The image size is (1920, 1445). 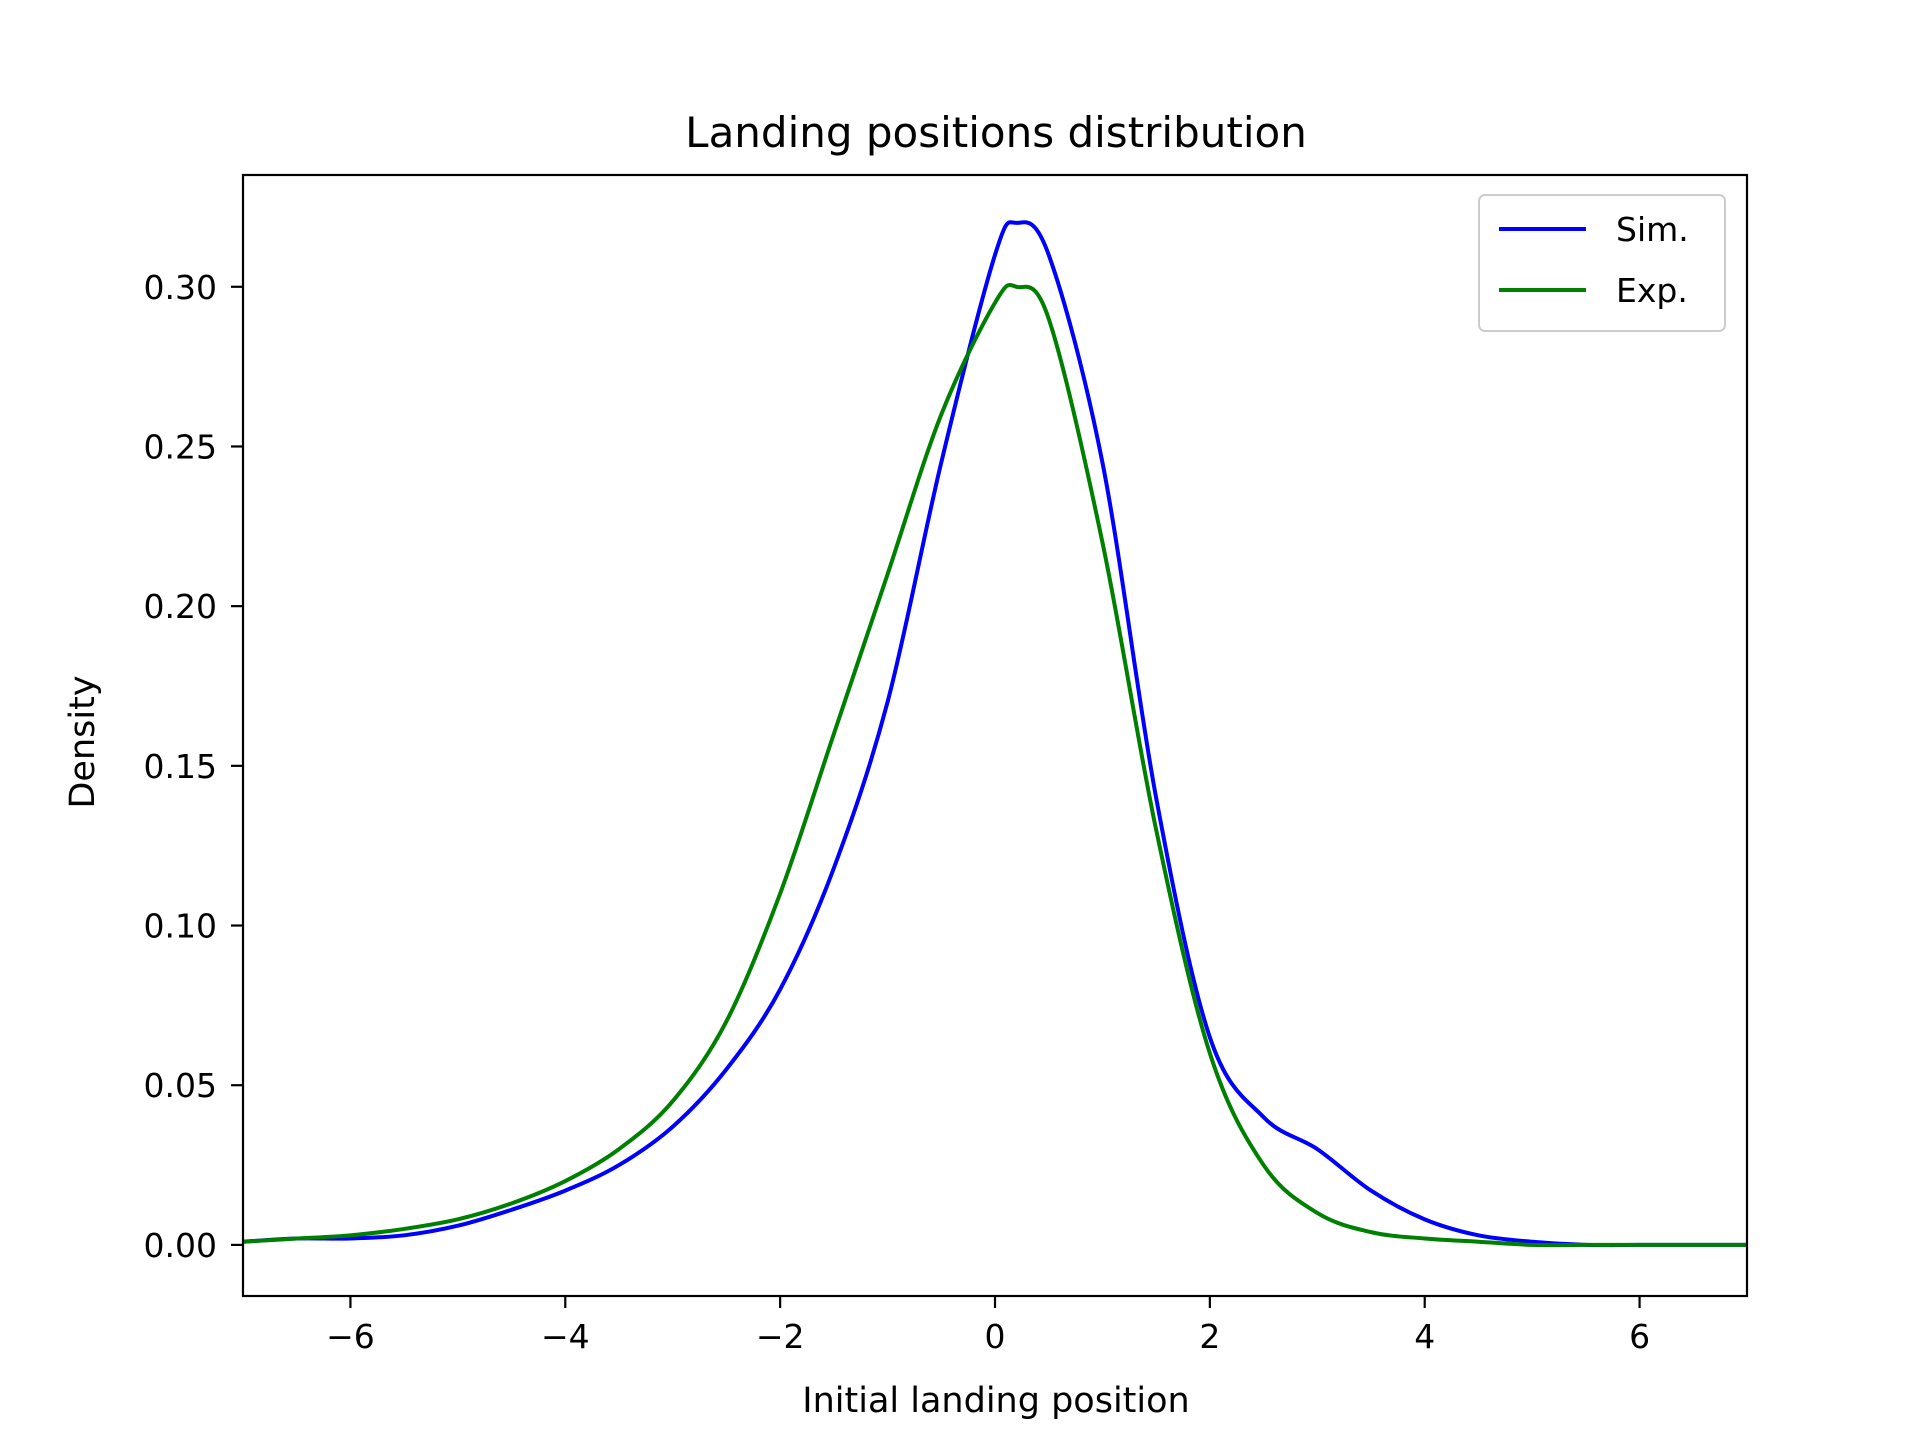 I want to click on legend: Sim. Exp., so click(x=1602, y=263).